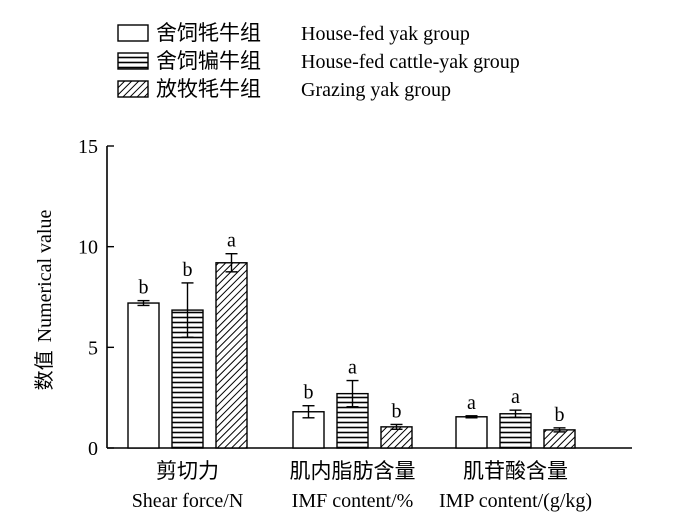 This screenshot has height=532, width=700. I want to click on y-axis-title: 数值 Numerical value, so click(44, 300).